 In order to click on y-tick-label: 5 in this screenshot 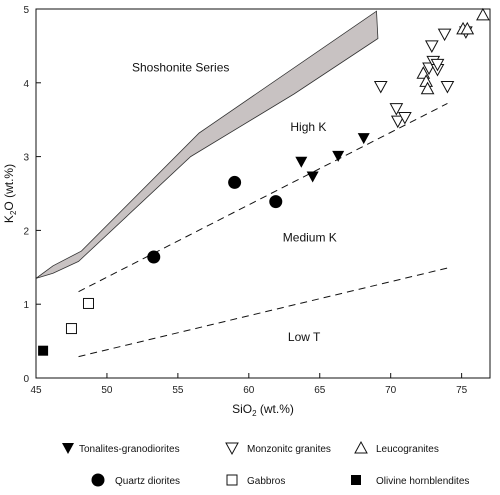, I will do `click(26, 10)`.